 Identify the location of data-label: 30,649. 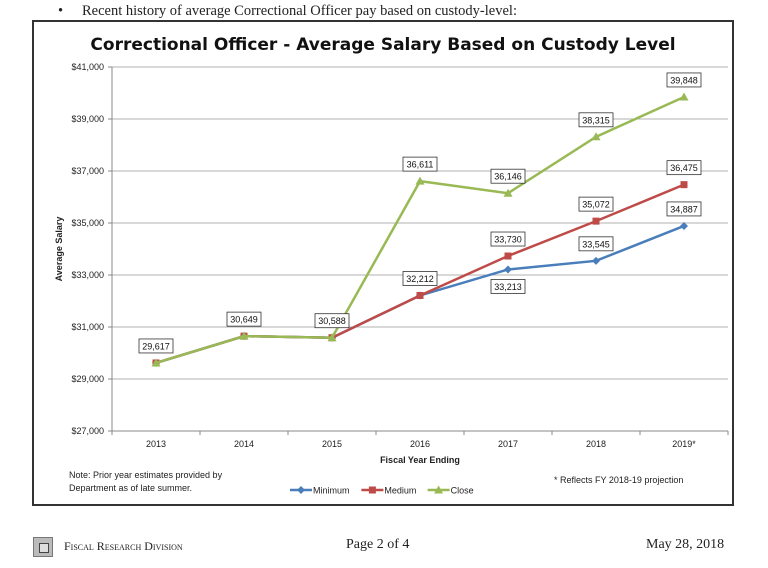
(244, 319).